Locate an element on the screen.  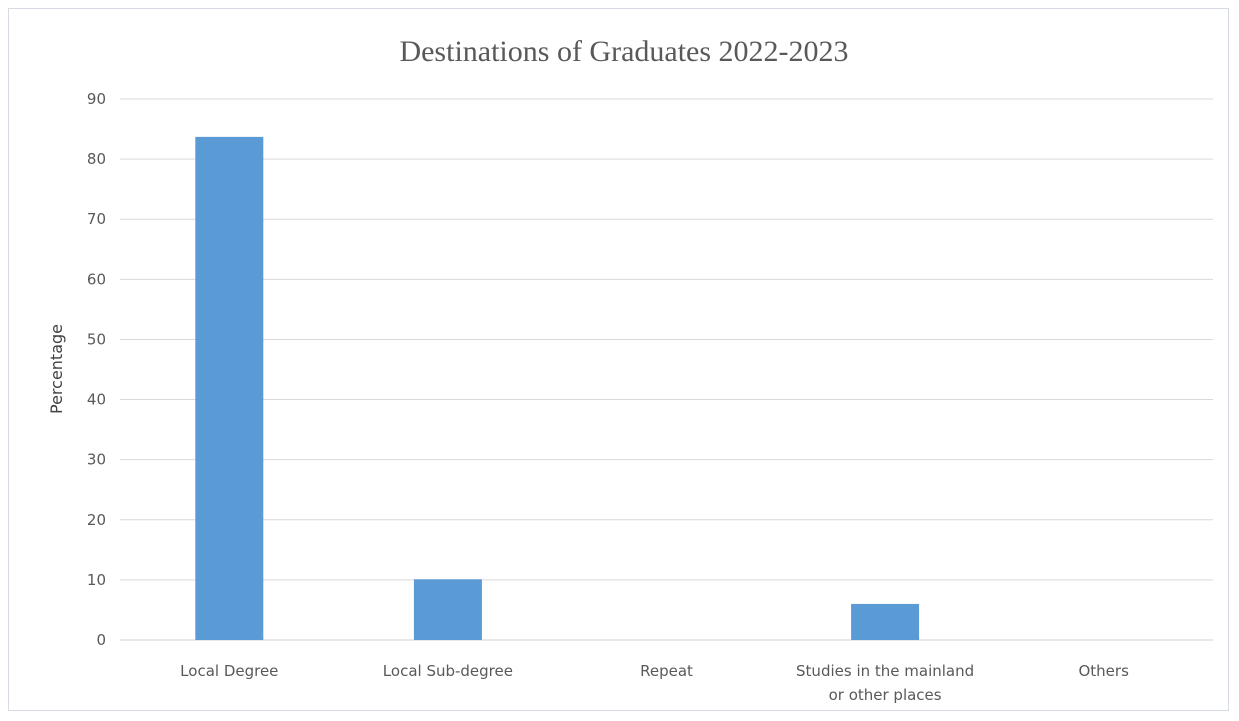
y-tick-label-20: 20 is located at coordinates (96, 520).